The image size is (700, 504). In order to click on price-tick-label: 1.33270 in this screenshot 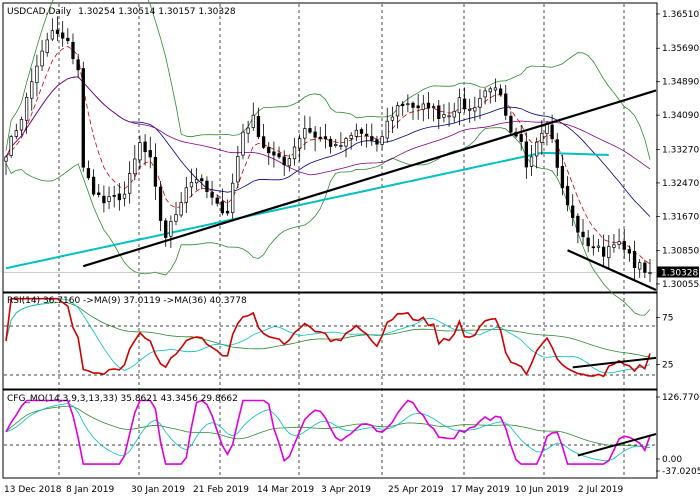, I will do `click(680, 151)`.